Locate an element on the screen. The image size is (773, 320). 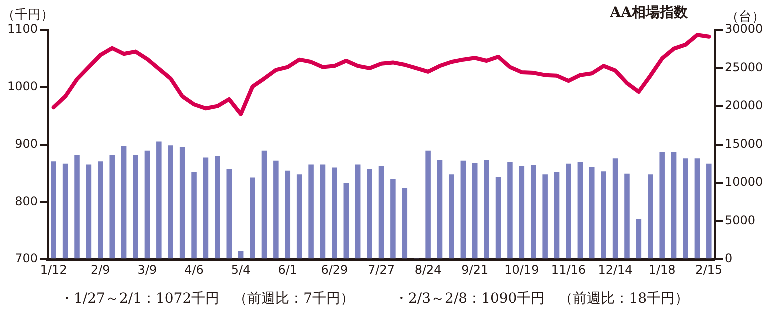
y-tick-label: 1100 is located at coordinates (22, 29).